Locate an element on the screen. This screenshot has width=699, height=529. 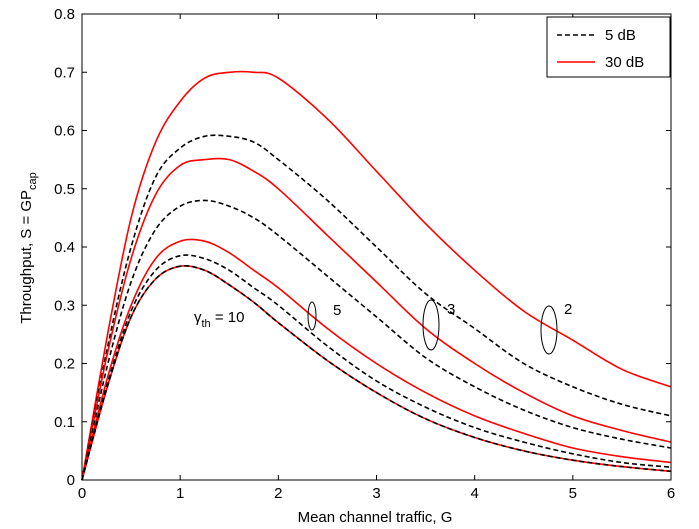
x-tick-label: 4 is located at coordinates (474, 493).